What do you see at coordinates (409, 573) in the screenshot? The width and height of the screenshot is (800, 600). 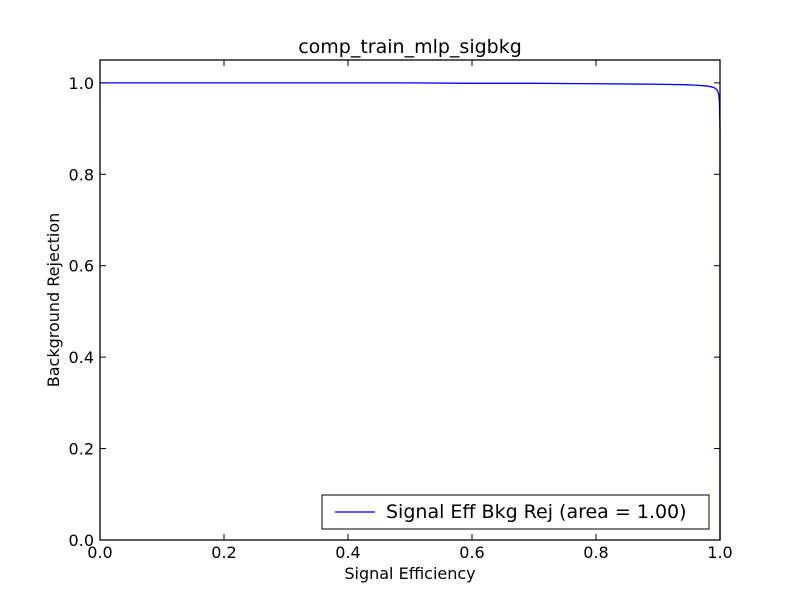 I see `x-axis-label: Signal Efficiency` at bounding box center [409, 573].